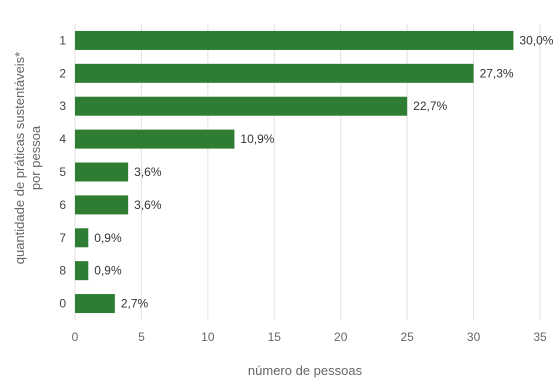  I want to click on y-category-label-1: 1, so click(62, 40).